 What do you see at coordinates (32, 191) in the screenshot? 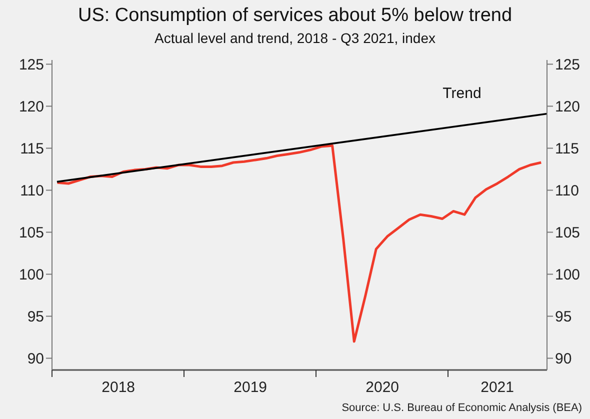
I see `y-tick-label: 110` at bounding box center [32, 191].